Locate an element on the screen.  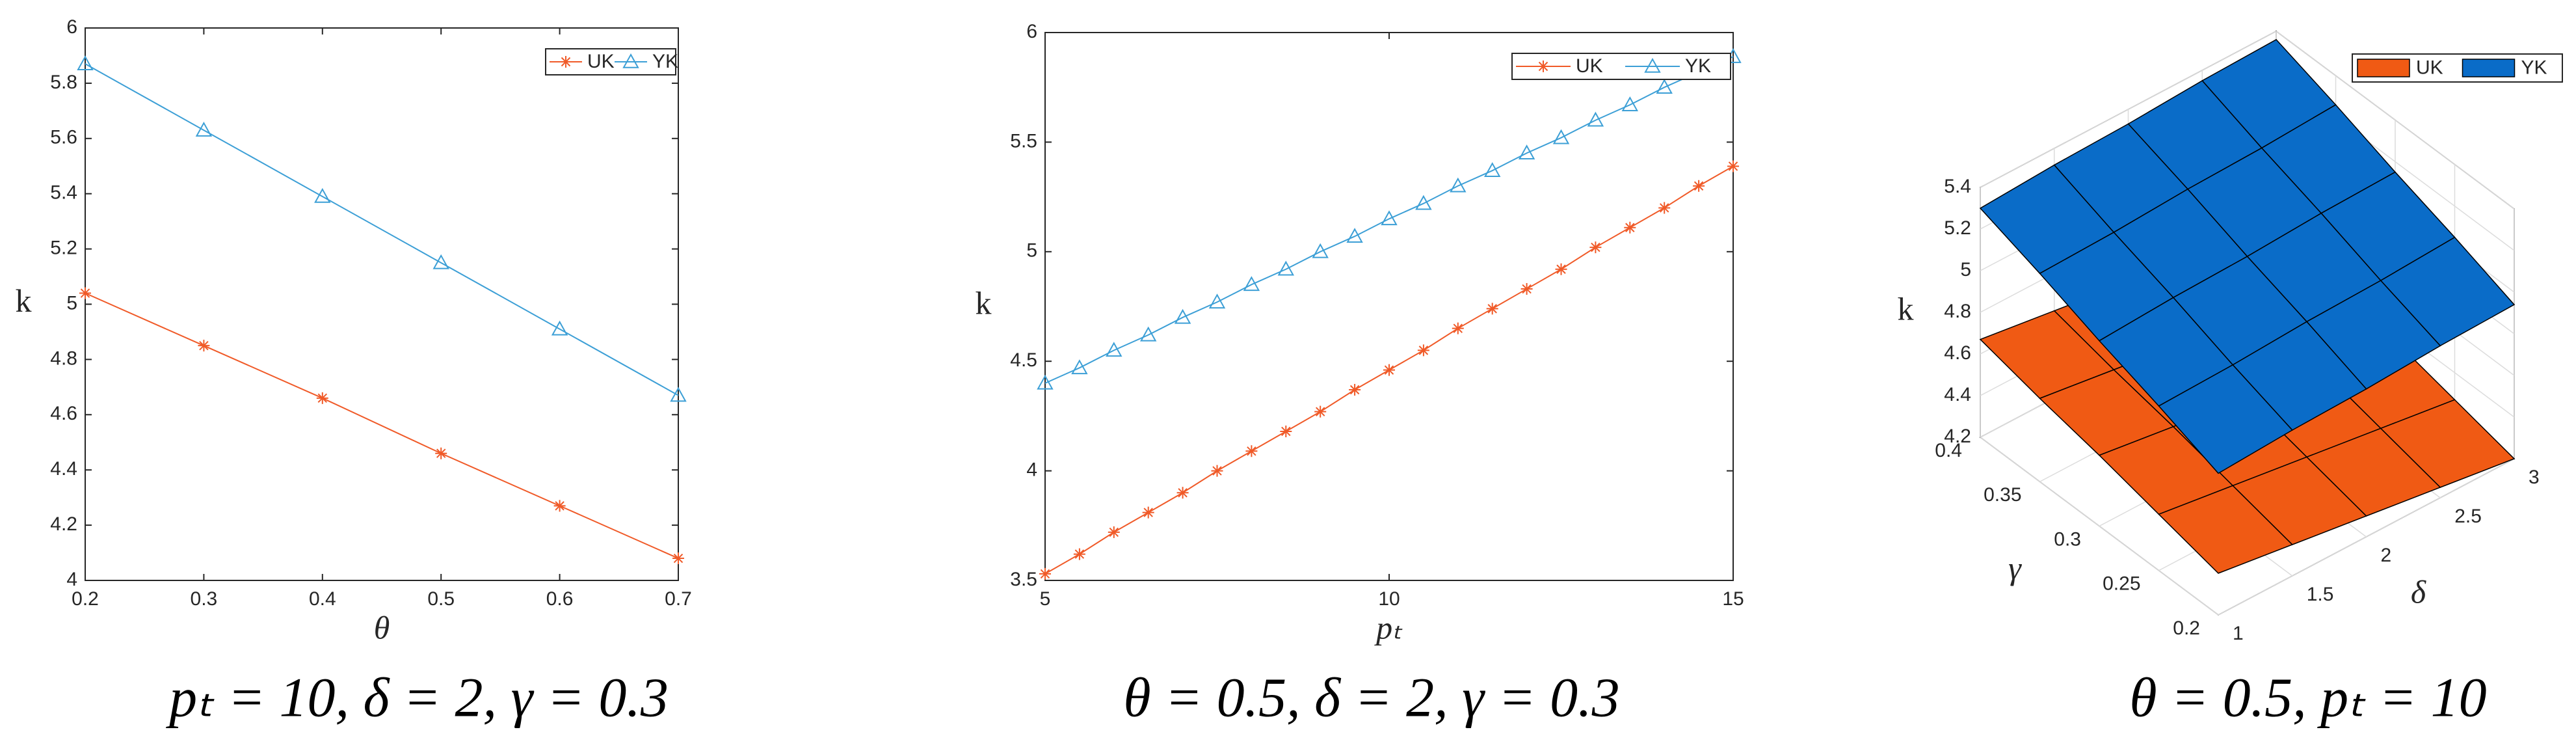
x-tick-label: 5 is located at coordinates (1046, 599).